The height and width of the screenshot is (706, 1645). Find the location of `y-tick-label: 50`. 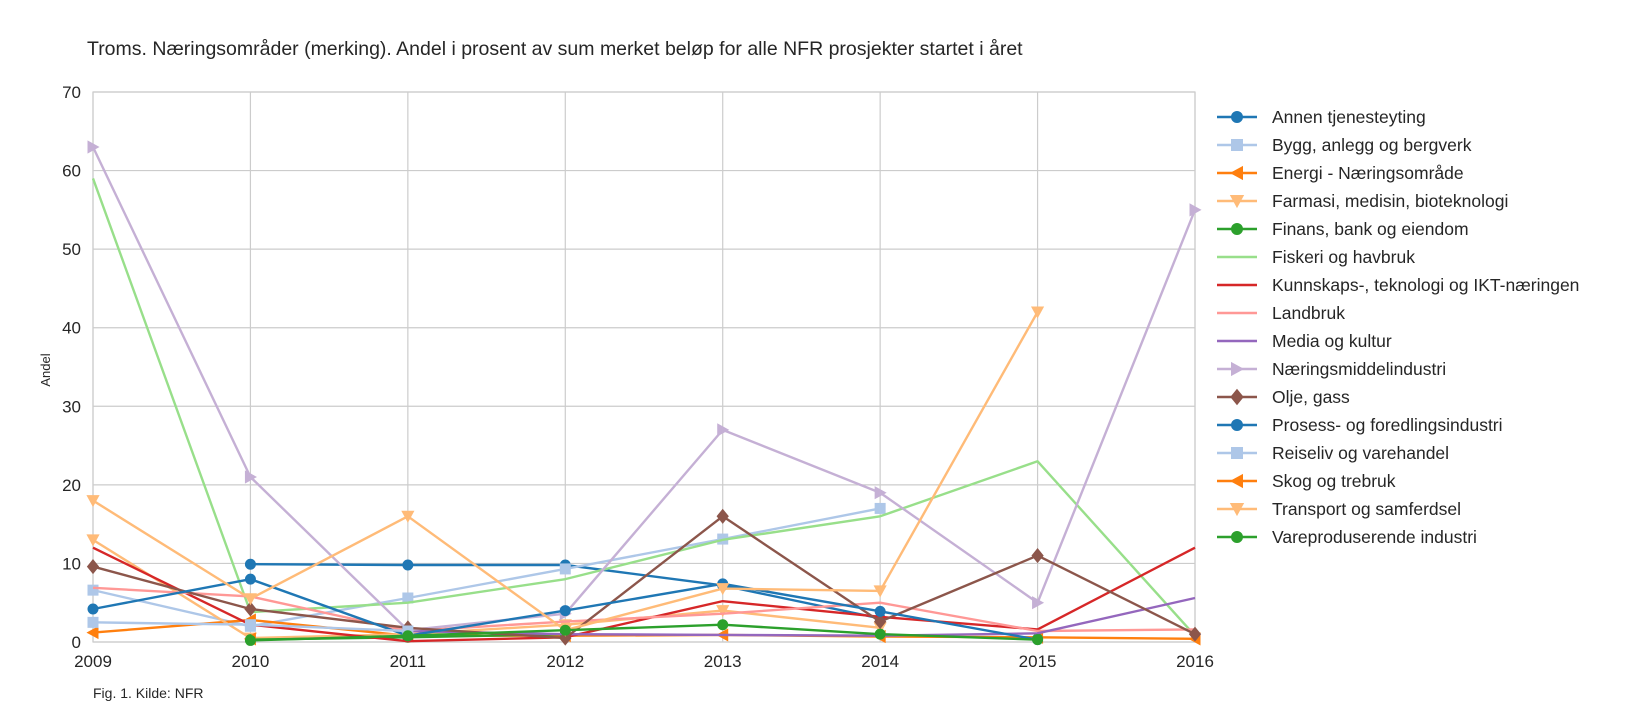

y-tick-label: 50 is located at coordinates (71, 249).